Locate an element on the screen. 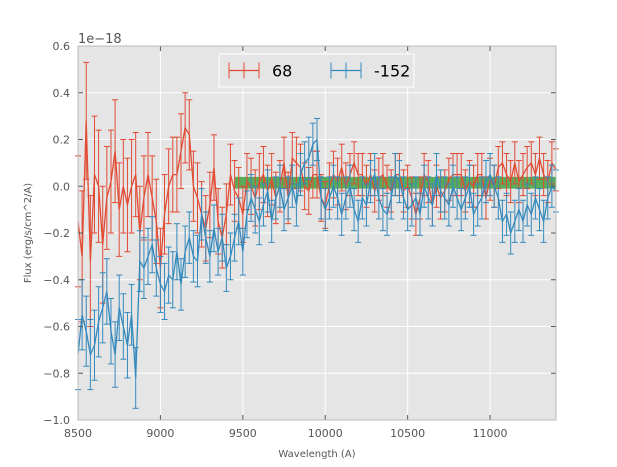 This screenshot has height=467, width=617. x-axis-label: Wavelength (A) is located at coordinates (316, 454).